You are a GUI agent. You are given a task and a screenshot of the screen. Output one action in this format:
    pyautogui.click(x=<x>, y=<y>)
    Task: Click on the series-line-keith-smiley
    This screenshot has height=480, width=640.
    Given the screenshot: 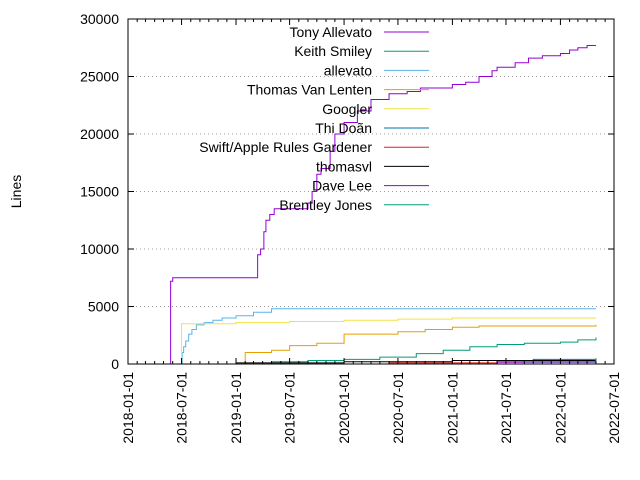 What is the action you would take?
    pyautogui.click(x=416, y=351)
    